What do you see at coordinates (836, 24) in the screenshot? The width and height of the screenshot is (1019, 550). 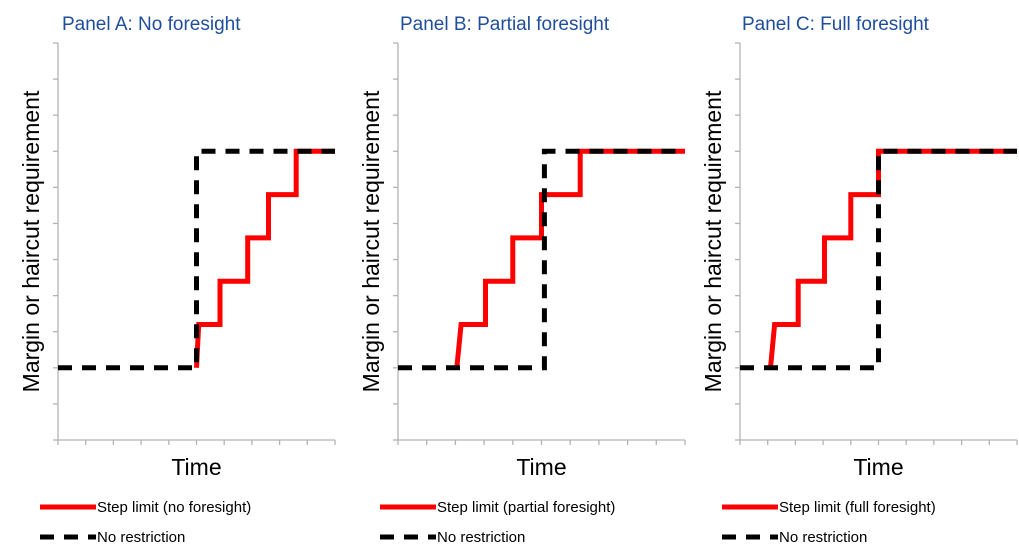 I see `panel-title: Panel C: Full foresight` at bounding box center [836, 24].